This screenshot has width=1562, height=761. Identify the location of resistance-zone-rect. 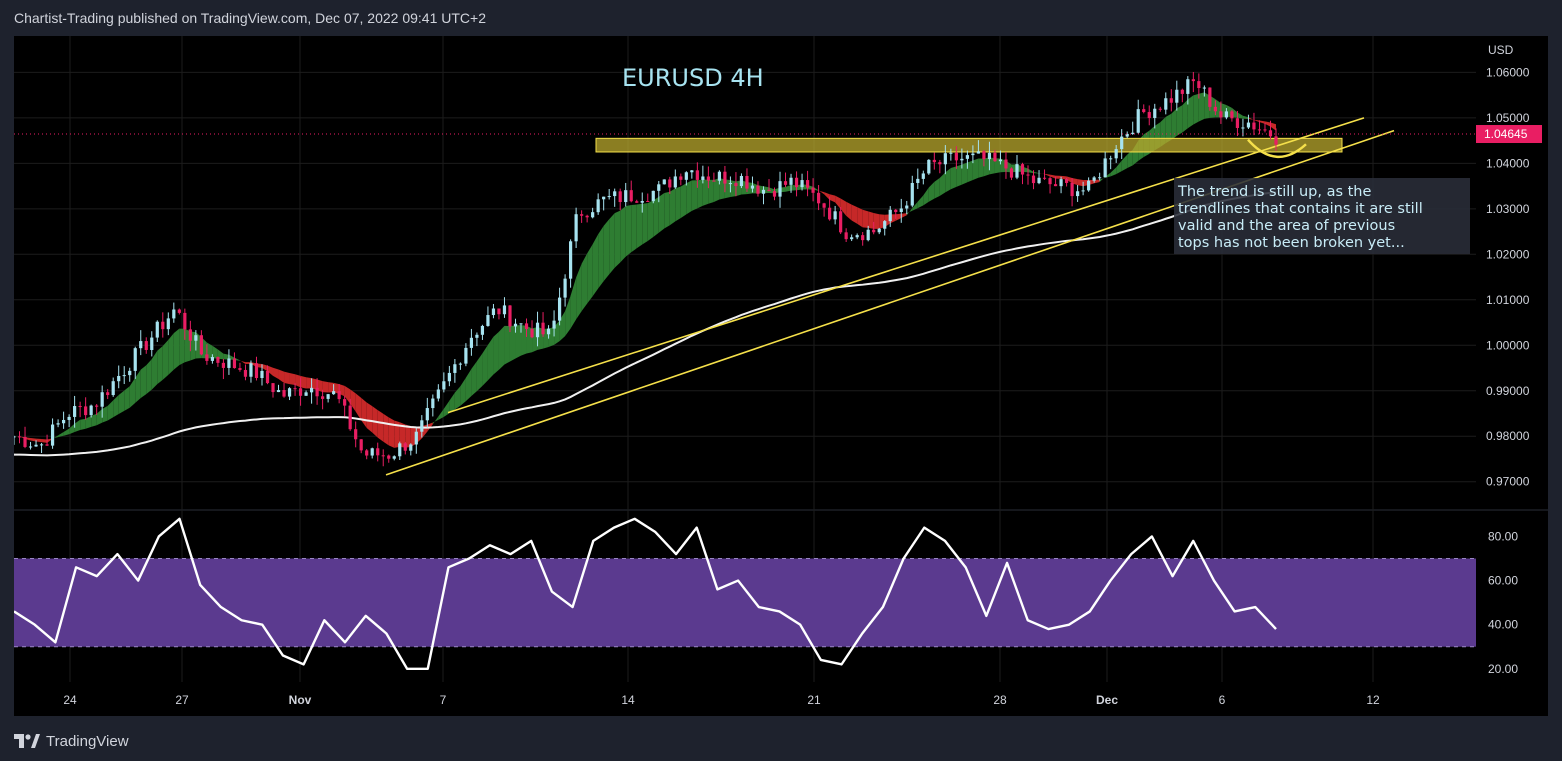
(969, 145).